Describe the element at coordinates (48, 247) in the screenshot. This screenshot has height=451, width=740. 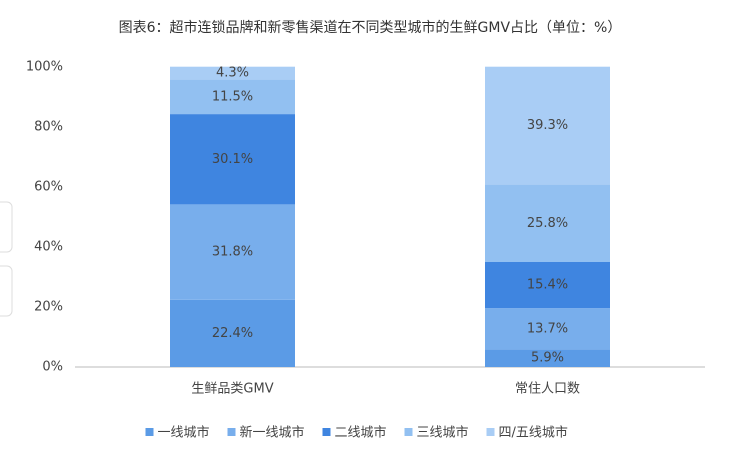
I see `y-tick-label: 40%` at that location.